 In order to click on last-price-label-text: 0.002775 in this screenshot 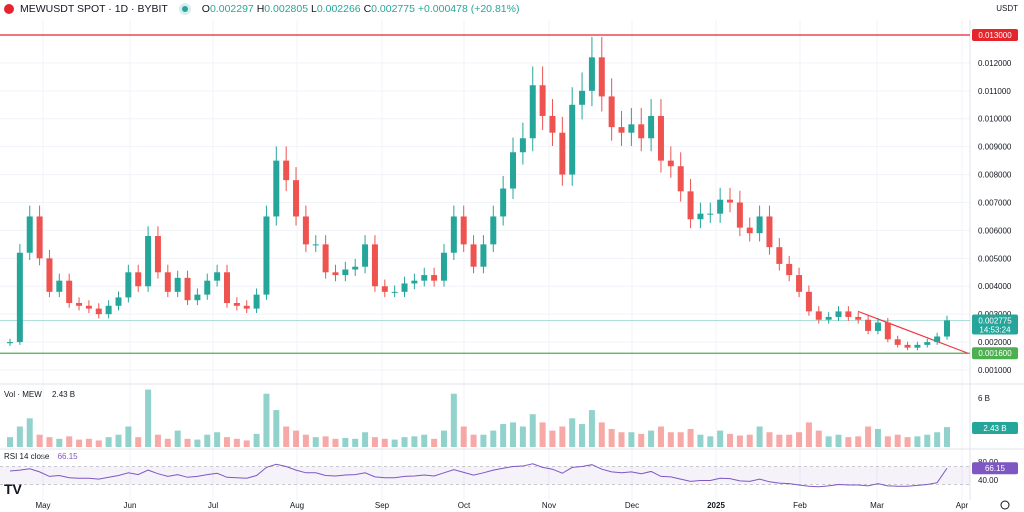, I will do `click(995, 320)`.